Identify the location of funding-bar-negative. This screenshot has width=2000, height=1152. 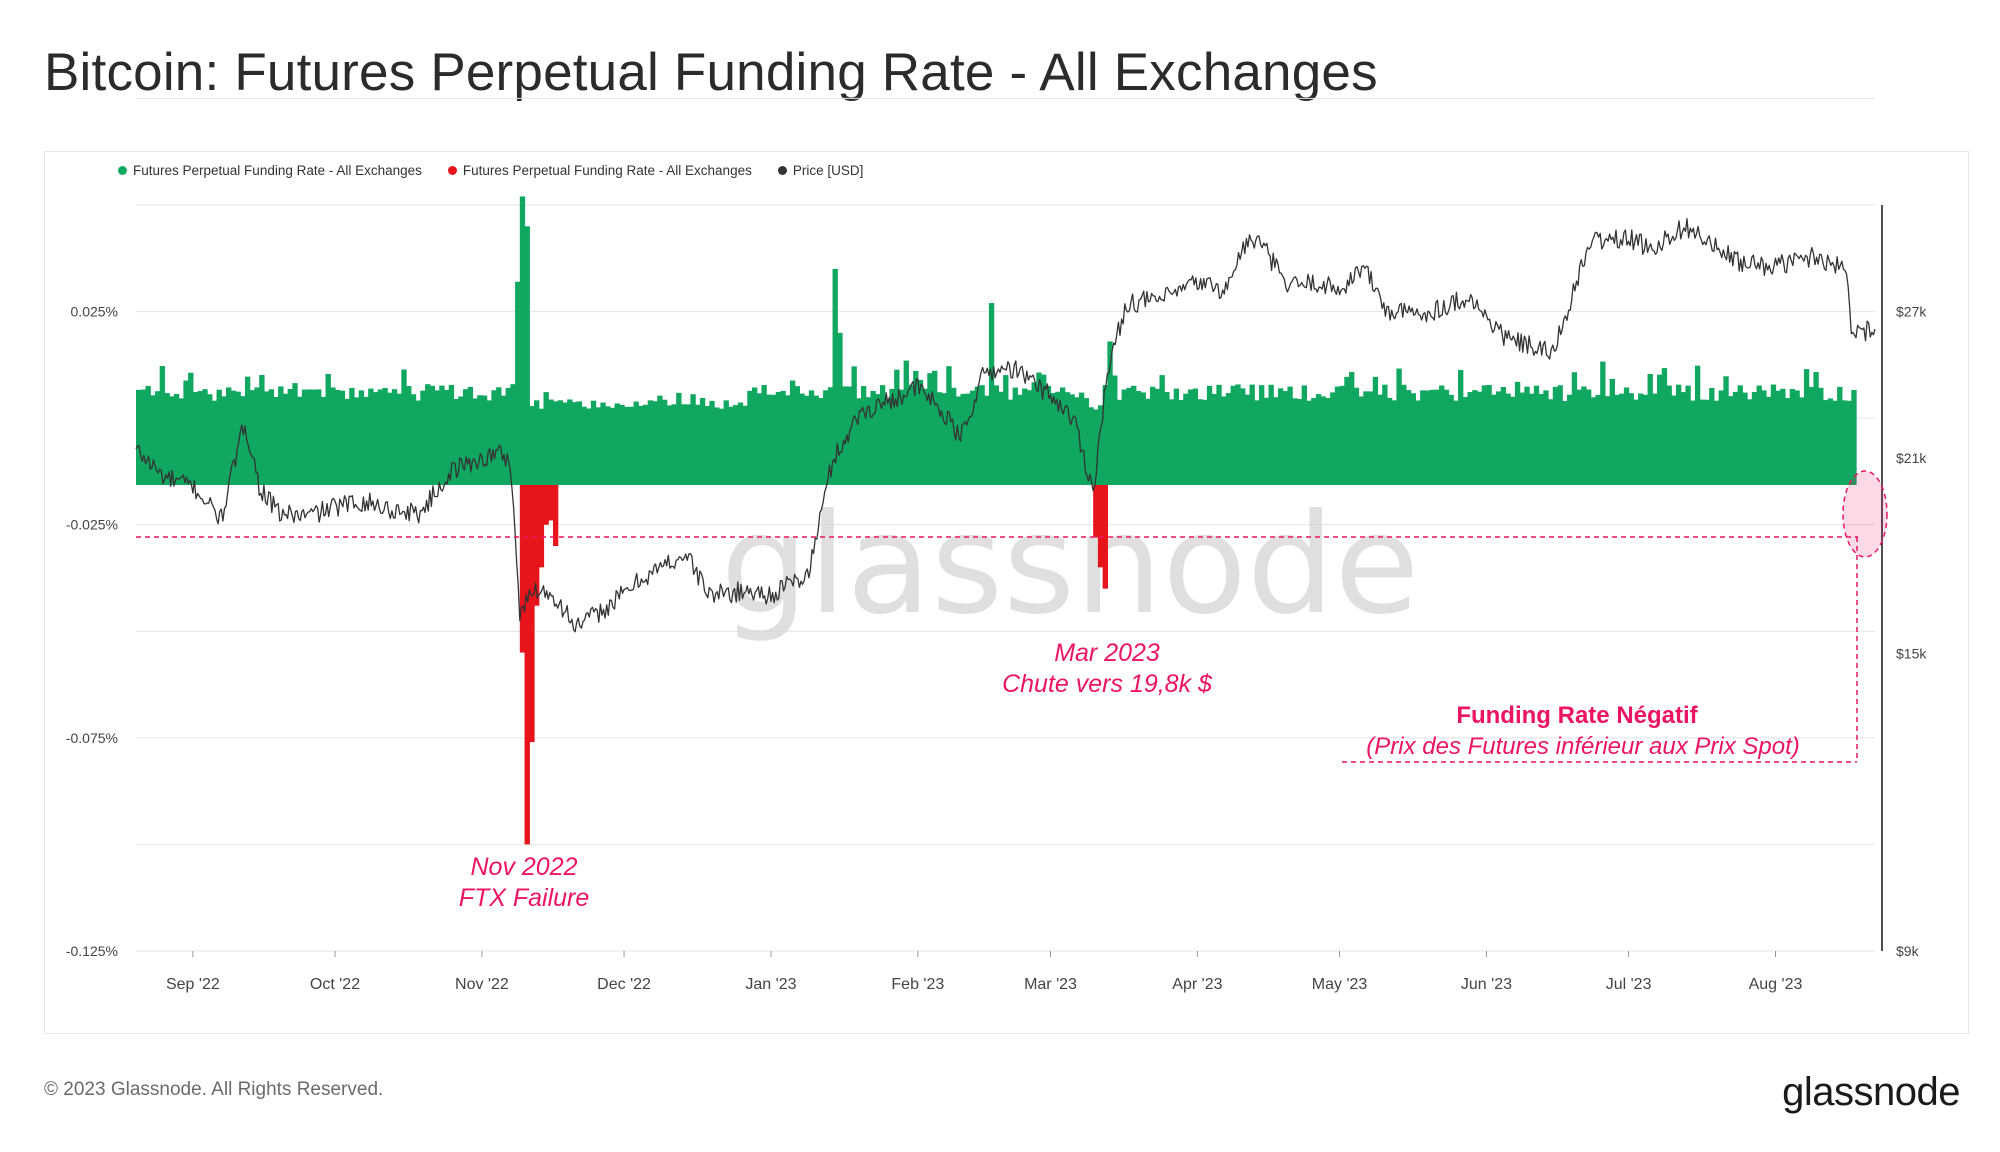
(555, 516).